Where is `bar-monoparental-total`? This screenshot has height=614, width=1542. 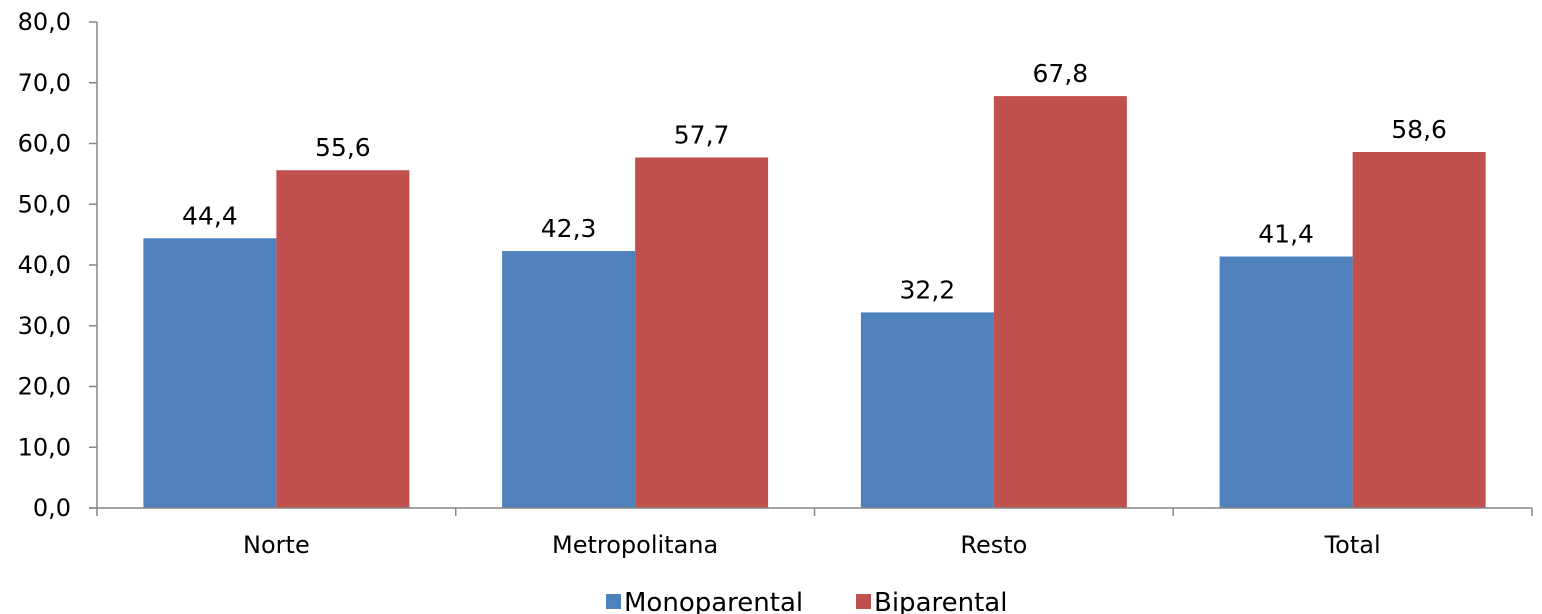 bar-monoparental-total is located at coordinates (1286, 382).